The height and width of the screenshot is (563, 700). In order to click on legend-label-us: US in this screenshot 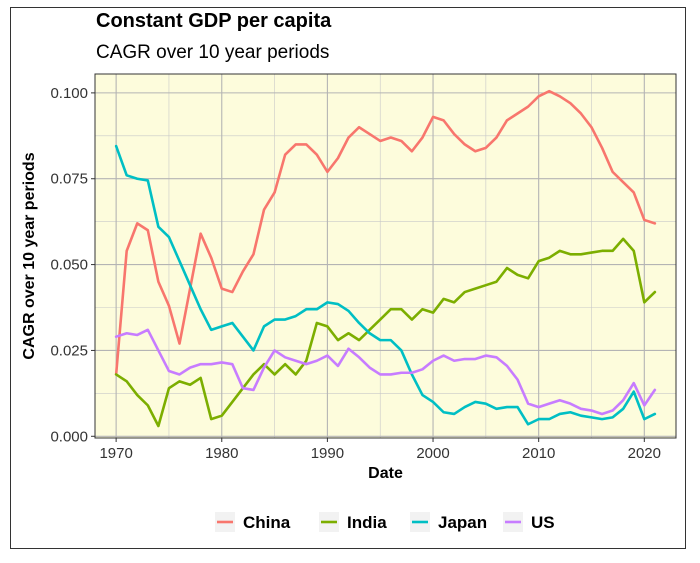, I will do `click(543, 522)`.